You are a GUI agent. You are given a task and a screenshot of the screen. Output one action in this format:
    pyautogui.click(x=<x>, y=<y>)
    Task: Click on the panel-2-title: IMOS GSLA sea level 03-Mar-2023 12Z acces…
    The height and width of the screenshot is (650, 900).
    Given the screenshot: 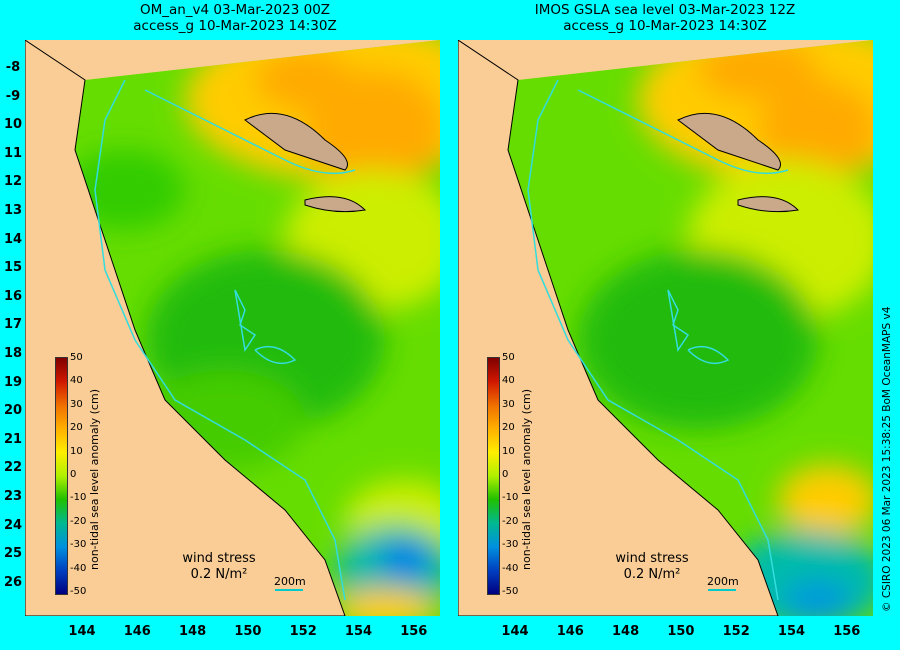 What is the action you would take?
    pyautogui.click(x=665, y=18)
    